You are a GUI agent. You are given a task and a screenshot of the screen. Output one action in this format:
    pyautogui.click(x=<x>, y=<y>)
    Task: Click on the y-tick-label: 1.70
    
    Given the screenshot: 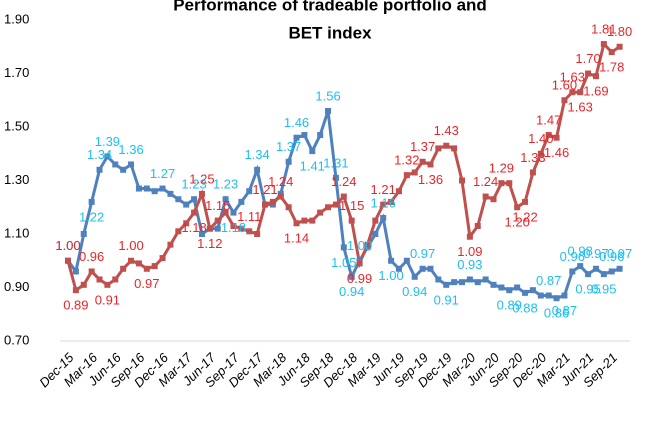 What is the action you would take?
    pyautogui.click(x=16, y=72)
    